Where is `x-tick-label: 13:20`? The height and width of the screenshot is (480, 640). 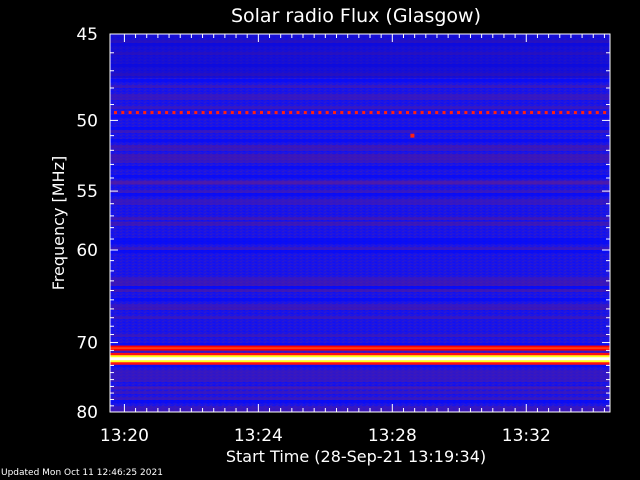
x-tick-label: 13:20 is located at coordinates (124, 436).